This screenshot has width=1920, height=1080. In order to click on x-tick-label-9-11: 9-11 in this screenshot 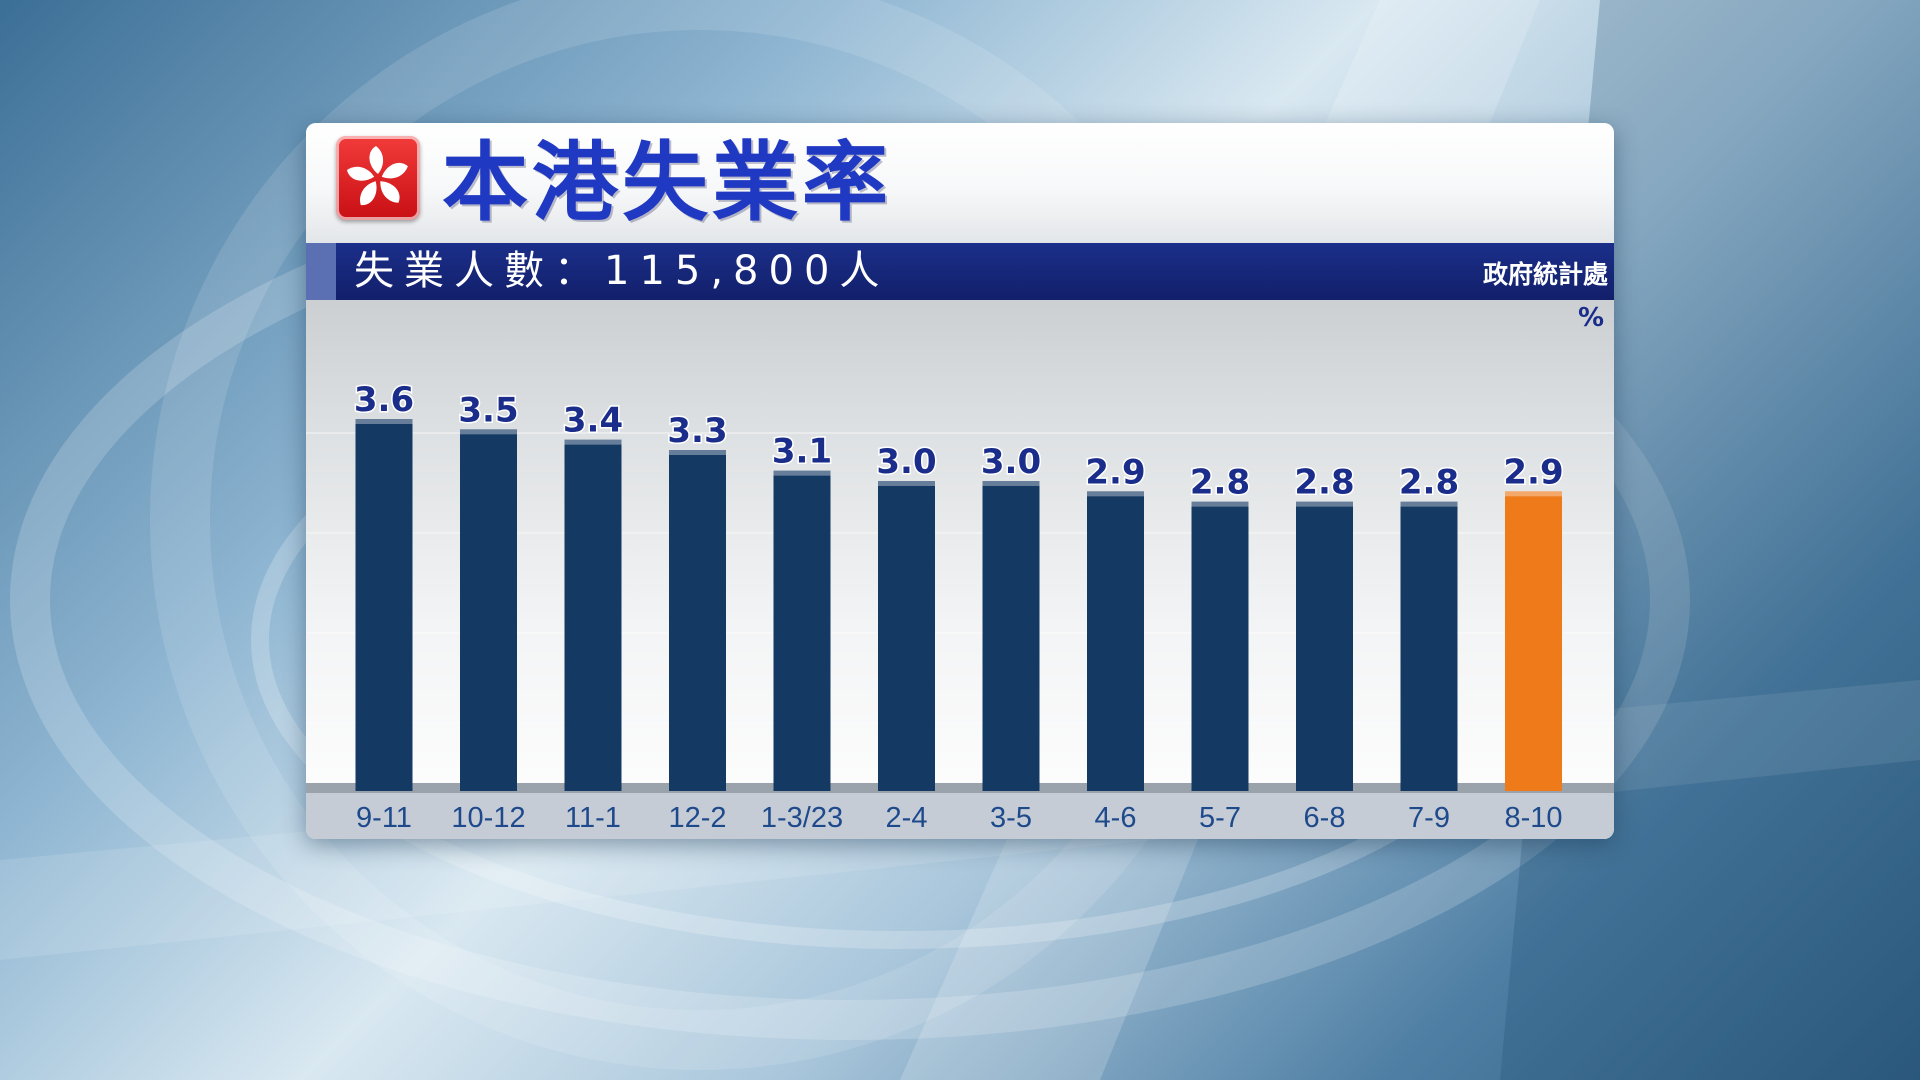, I will do `click(384, 818)`.